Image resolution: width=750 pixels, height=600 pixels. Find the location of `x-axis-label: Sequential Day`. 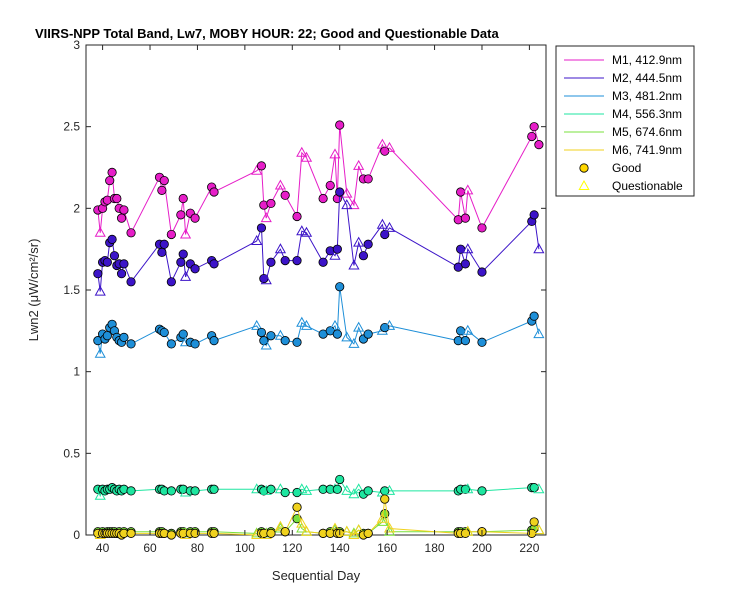

x-axis-label: Sequential Day is located at coordinates (316, 575).